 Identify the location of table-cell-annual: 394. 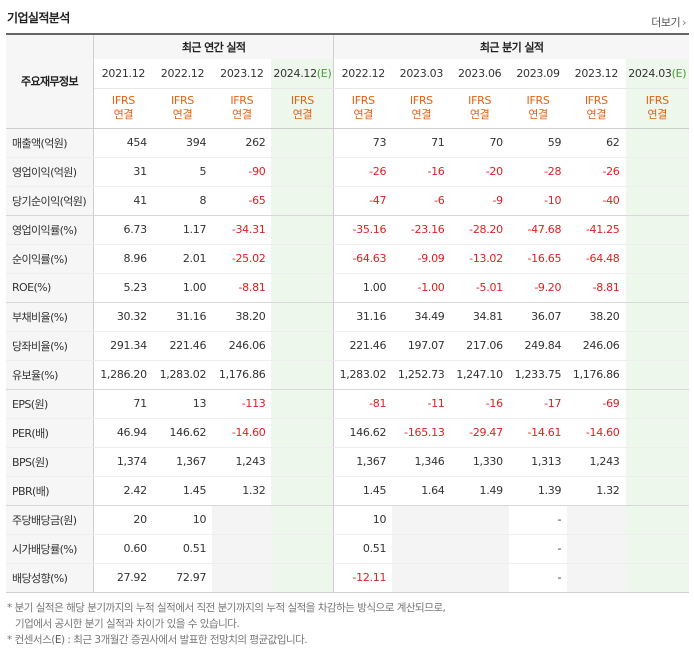
(182, 143).